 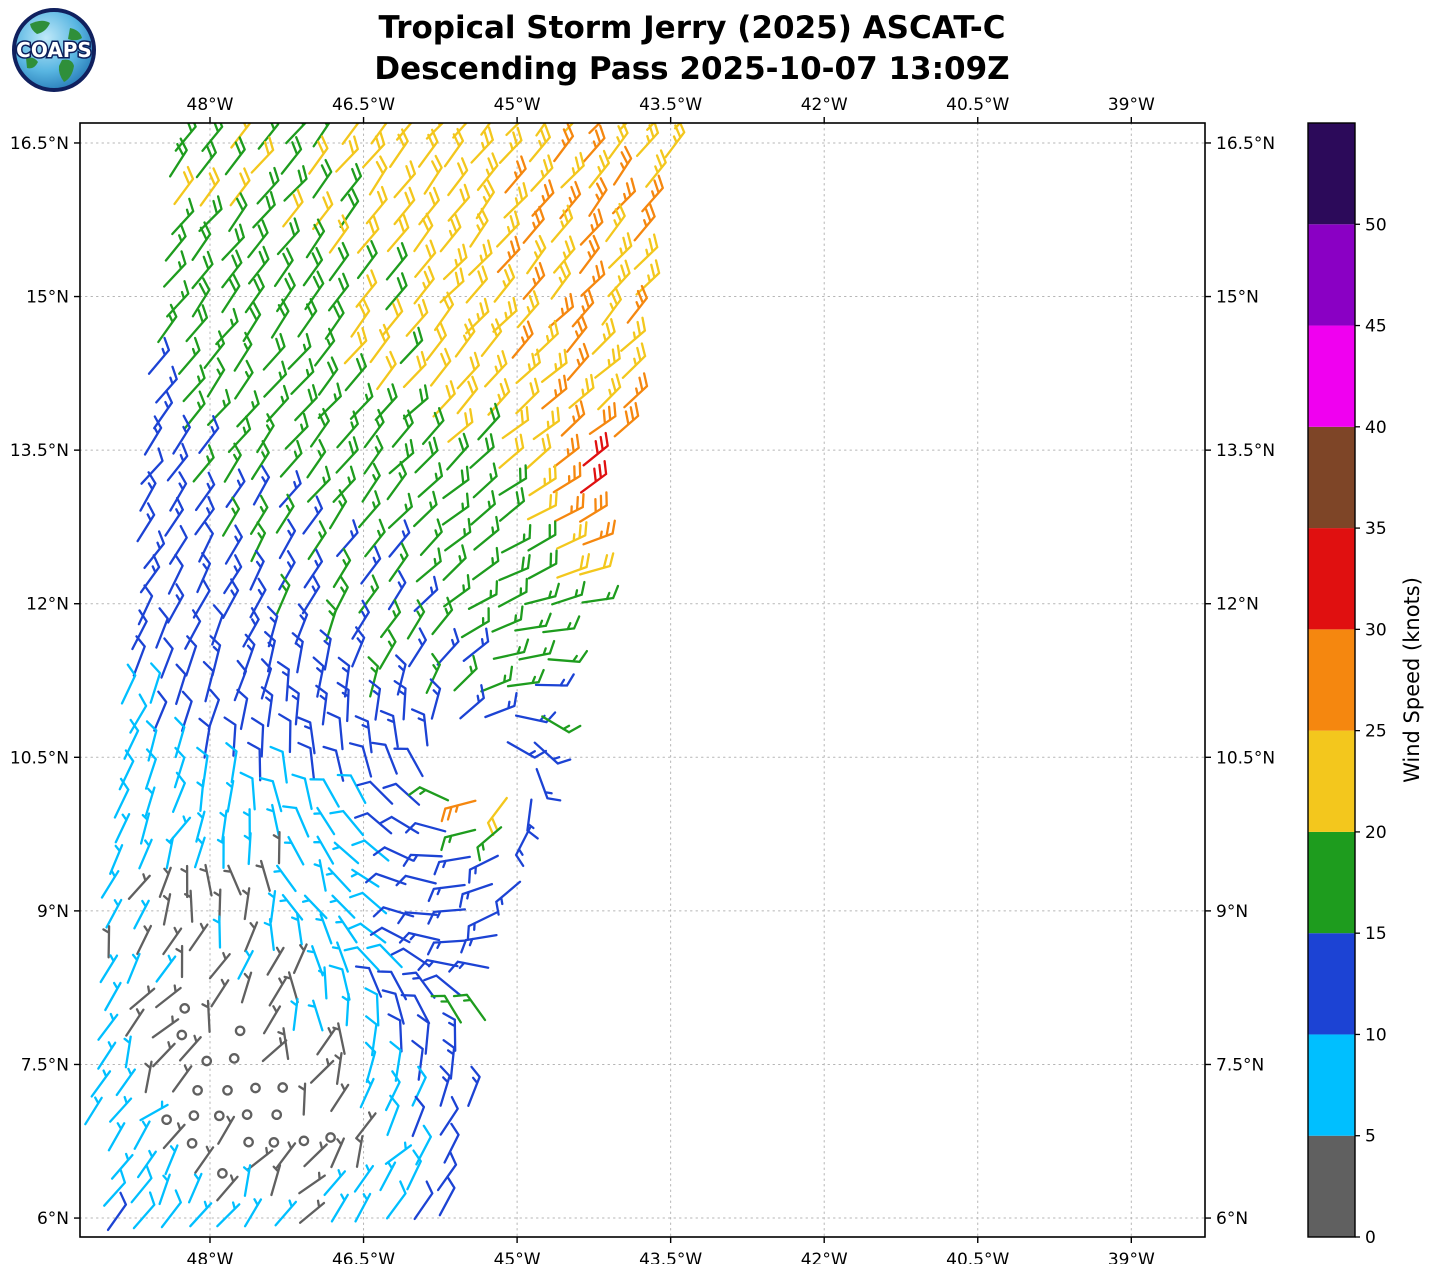 I want to click on x-tick-label-bottom: 42°W, so click(x=824, y=1257).